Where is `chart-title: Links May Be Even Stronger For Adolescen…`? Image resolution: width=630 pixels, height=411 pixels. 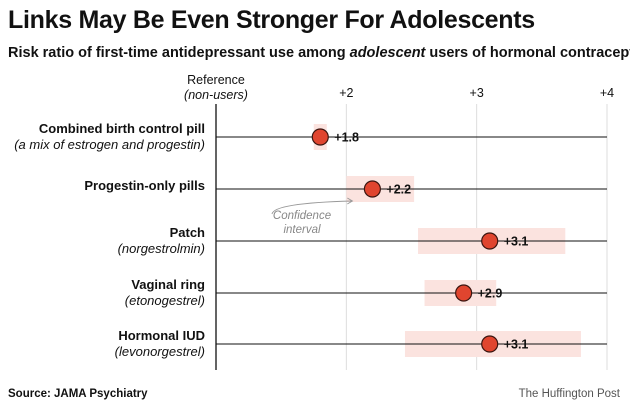 chart-title: Links May Be Even Stronger For Adolescen… is located at coordinates (271, 20).